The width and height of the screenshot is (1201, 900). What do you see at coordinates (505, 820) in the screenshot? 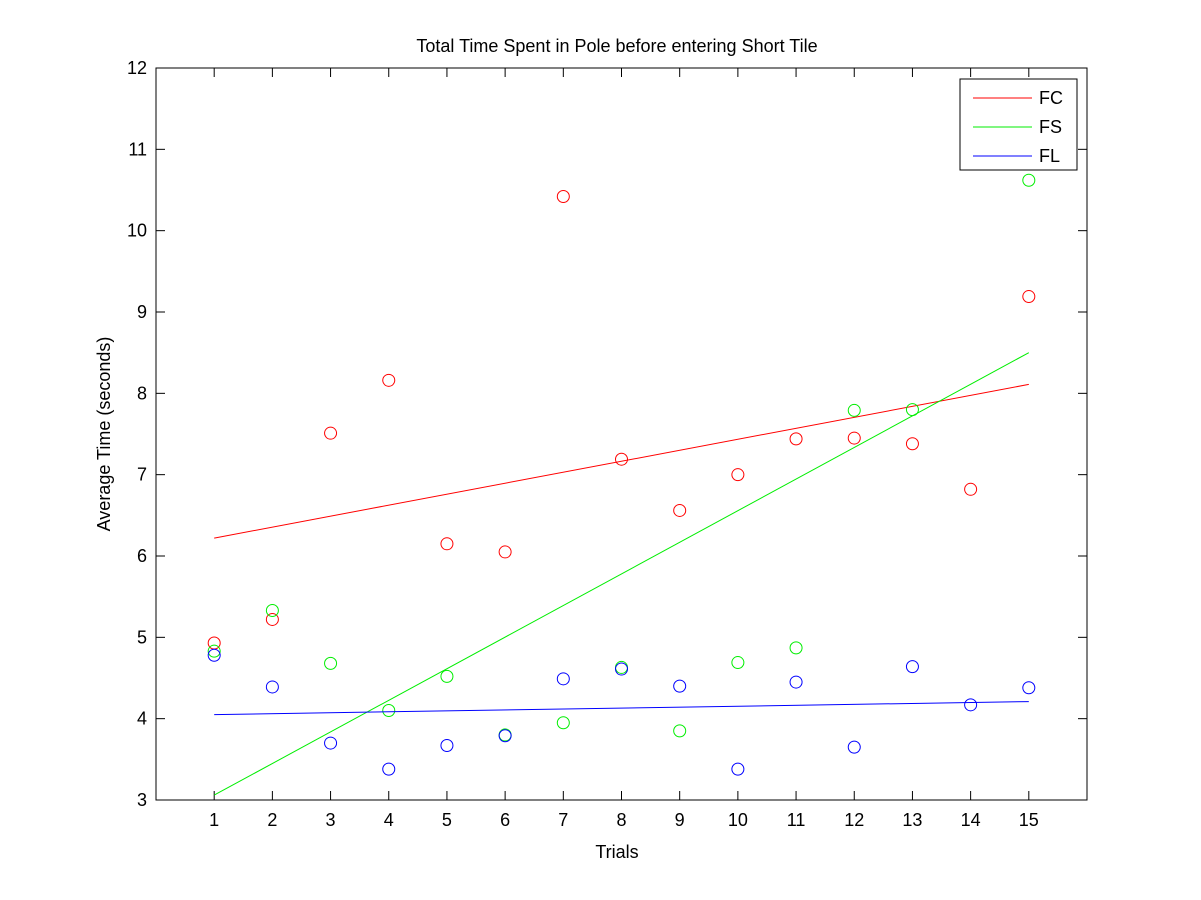
I see `x-tick-label: 6` at bounding box center [505, 820].